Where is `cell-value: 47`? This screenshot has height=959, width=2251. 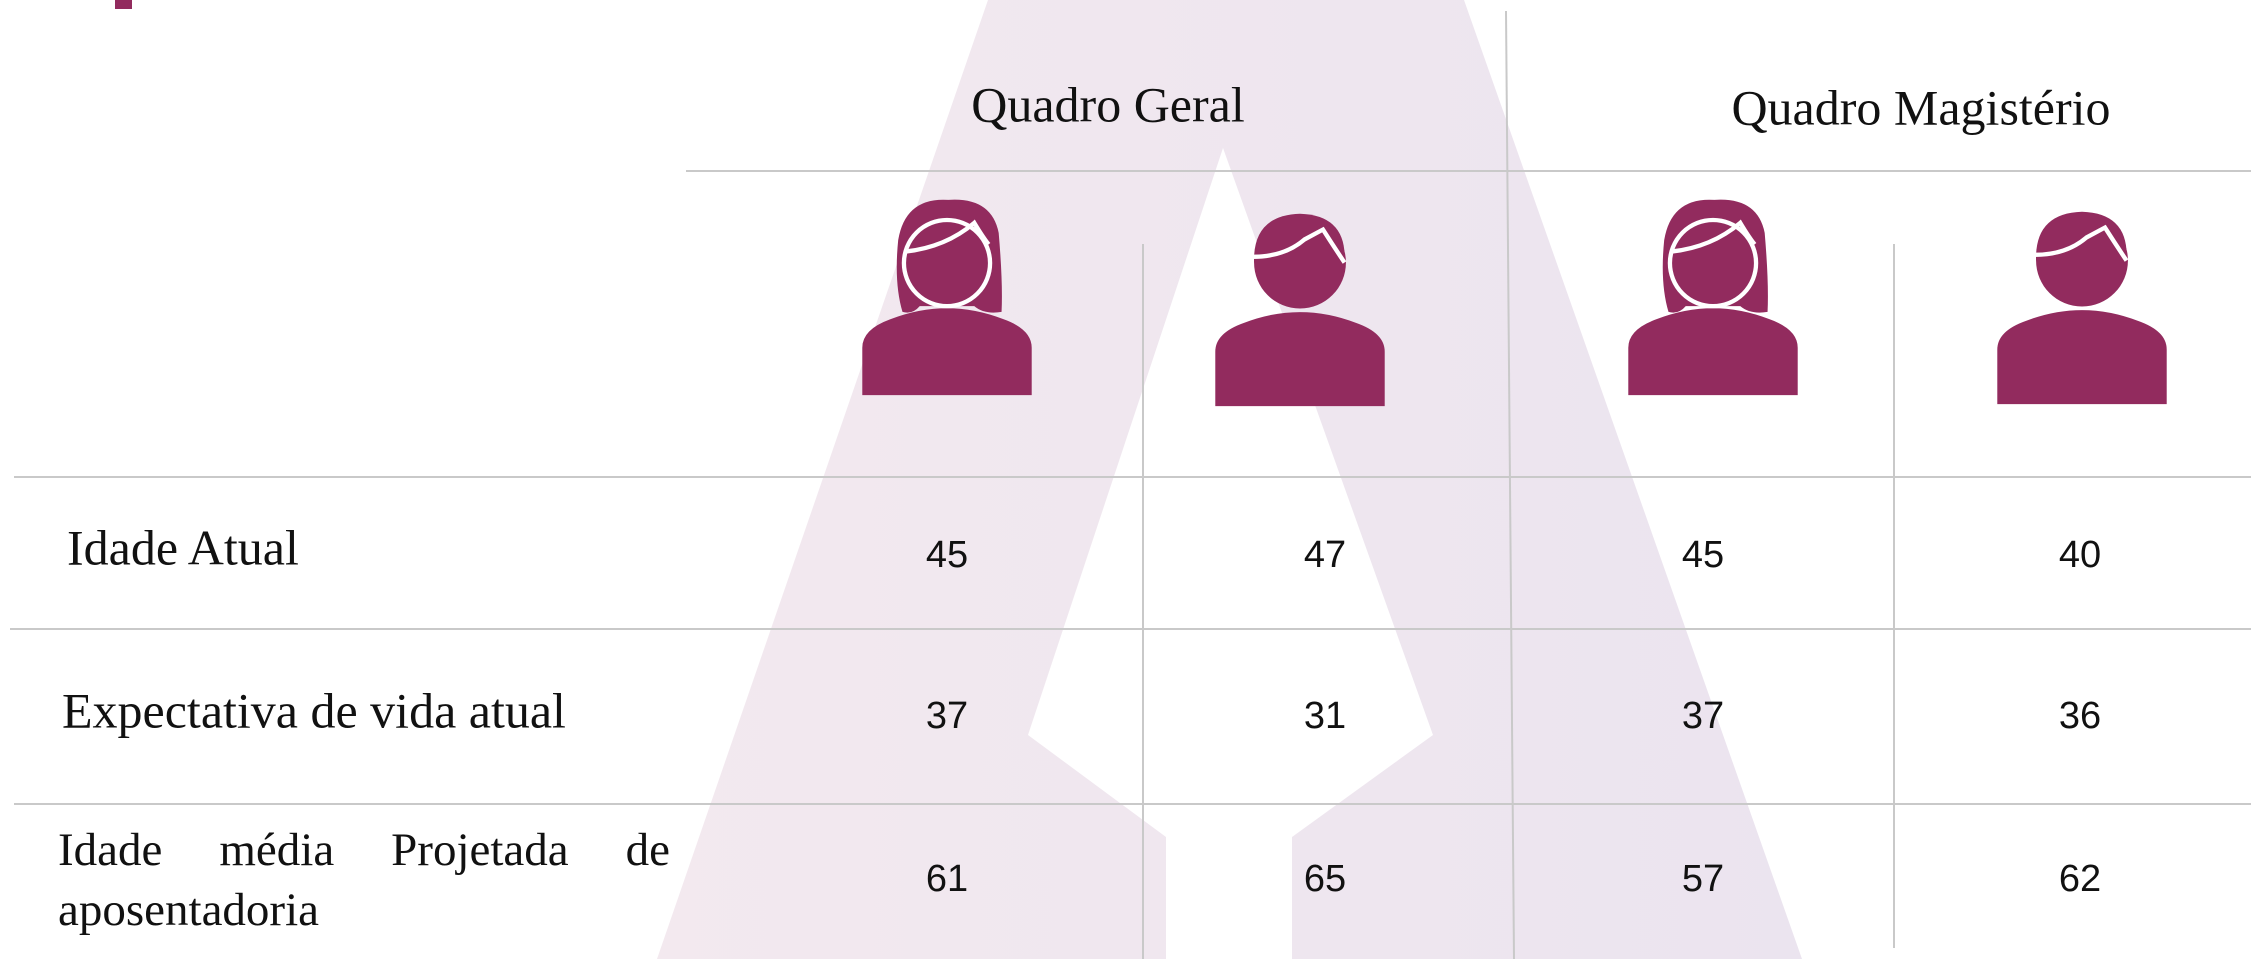 cell-value: 47 is located at coordinates (1325, 555).